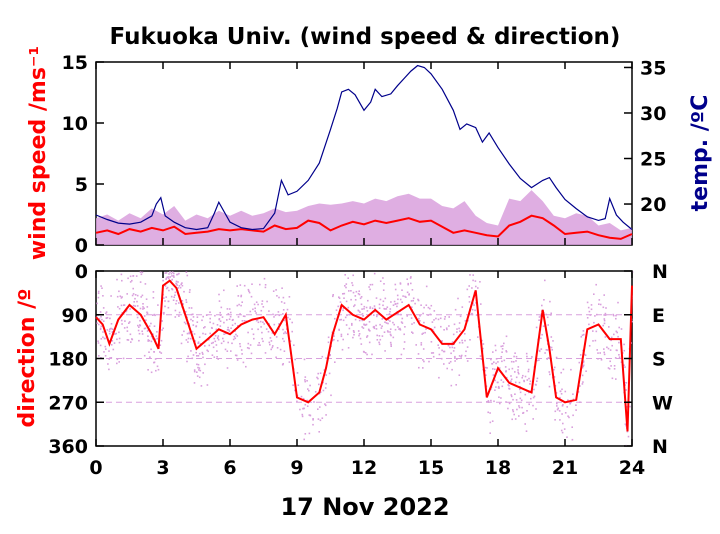 Image resolution: width=720 pixels, height=534 pixels. Describe the element at coordinates (498, 468) in the screenshot. I see `time-tick-label: 18` at that location.